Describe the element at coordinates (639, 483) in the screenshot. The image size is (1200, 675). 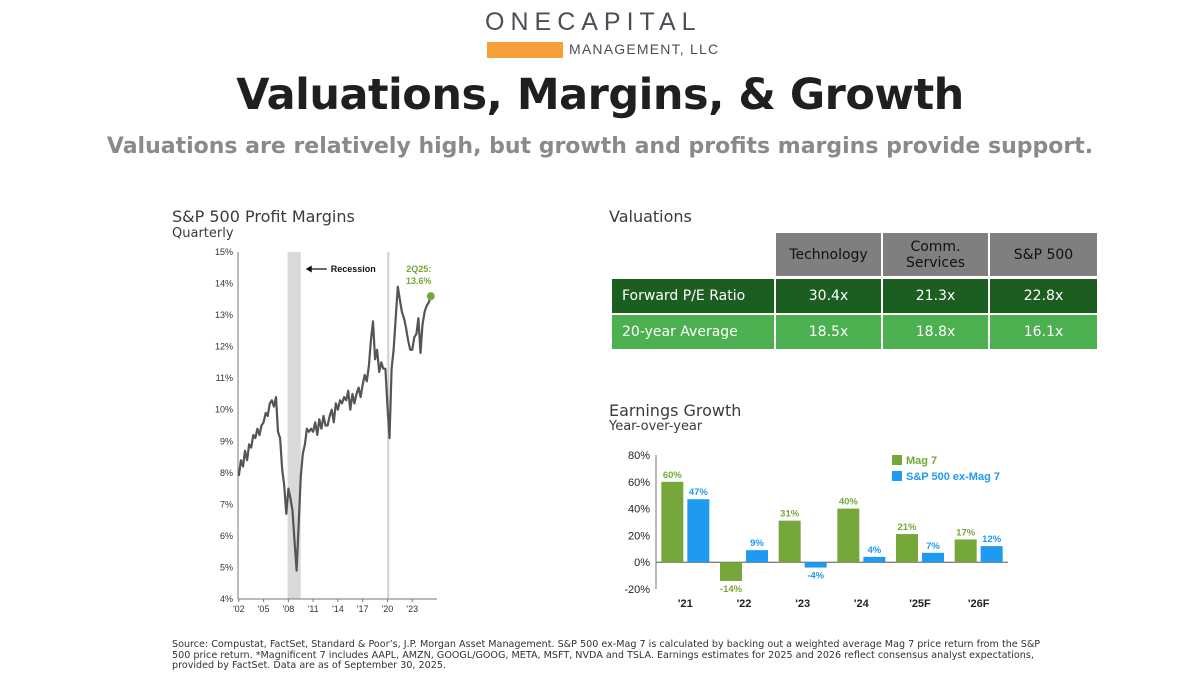
I see `y-tick-label: 60%` at that location.